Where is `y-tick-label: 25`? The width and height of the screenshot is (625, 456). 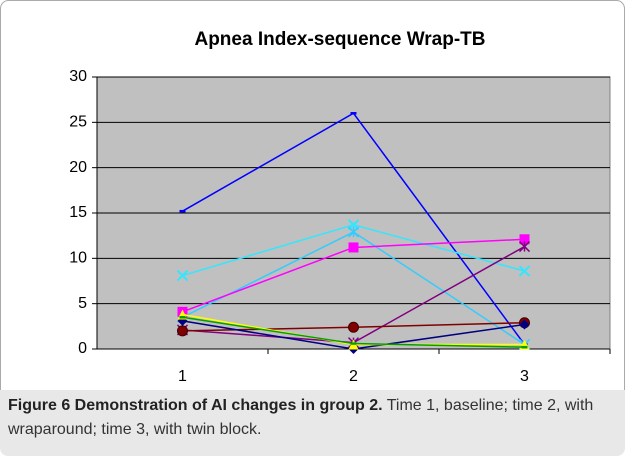
y-tick-label: 25 is located at coordinates (78, 122).